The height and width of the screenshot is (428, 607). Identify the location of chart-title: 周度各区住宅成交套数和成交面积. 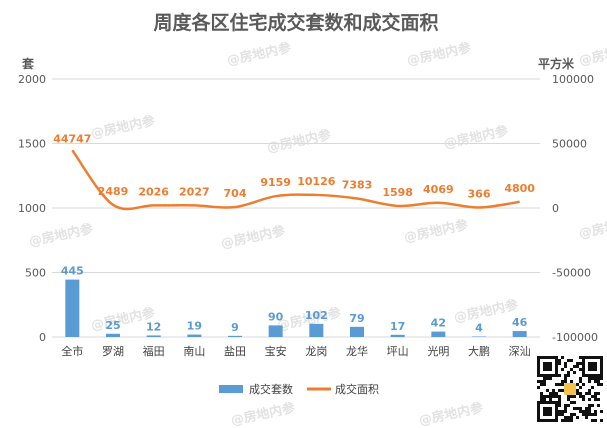
(295, 22).